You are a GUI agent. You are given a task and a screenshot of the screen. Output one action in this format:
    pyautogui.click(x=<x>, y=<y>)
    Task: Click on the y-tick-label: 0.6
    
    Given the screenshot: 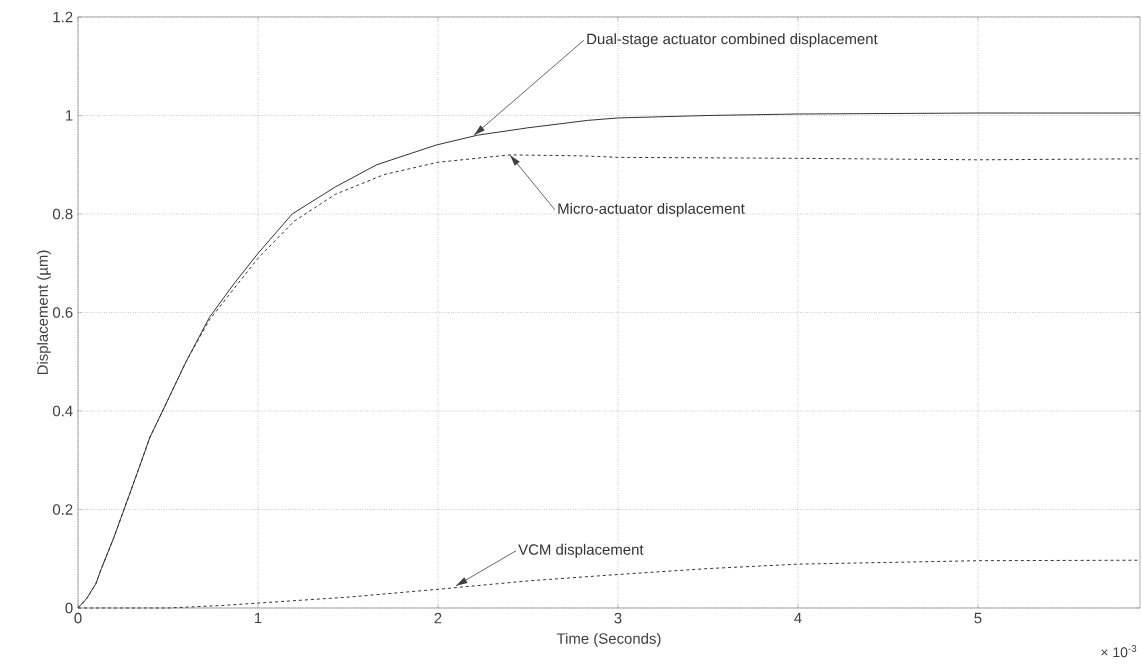 What is the action you would take?
    pyautogui.click(x=62, y=312)
    